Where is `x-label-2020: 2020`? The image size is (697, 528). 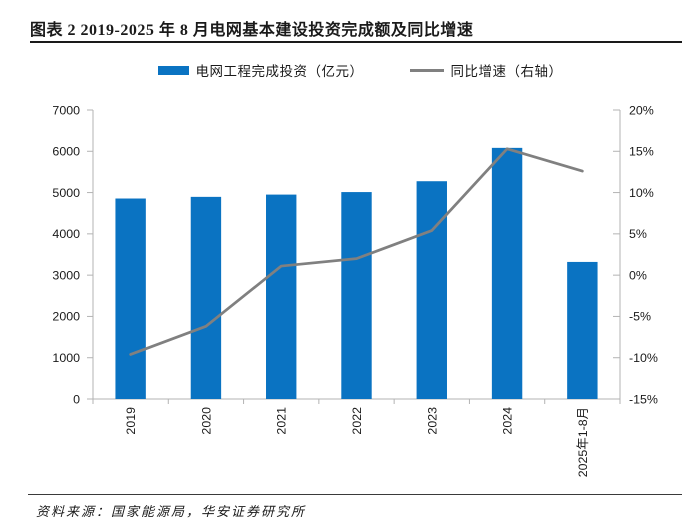
x-label-2020: 2020 is located at coordinates (206, 421).